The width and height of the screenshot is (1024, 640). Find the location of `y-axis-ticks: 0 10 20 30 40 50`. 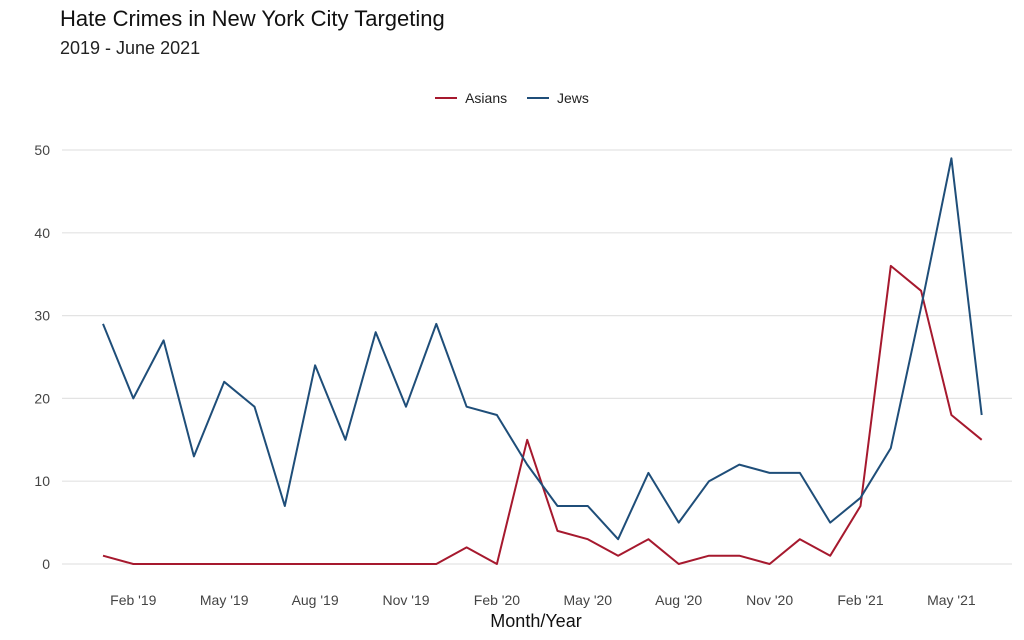

y-axis-ticks: 0 10 20 30 40 50 is located at coordinates (42, 357).